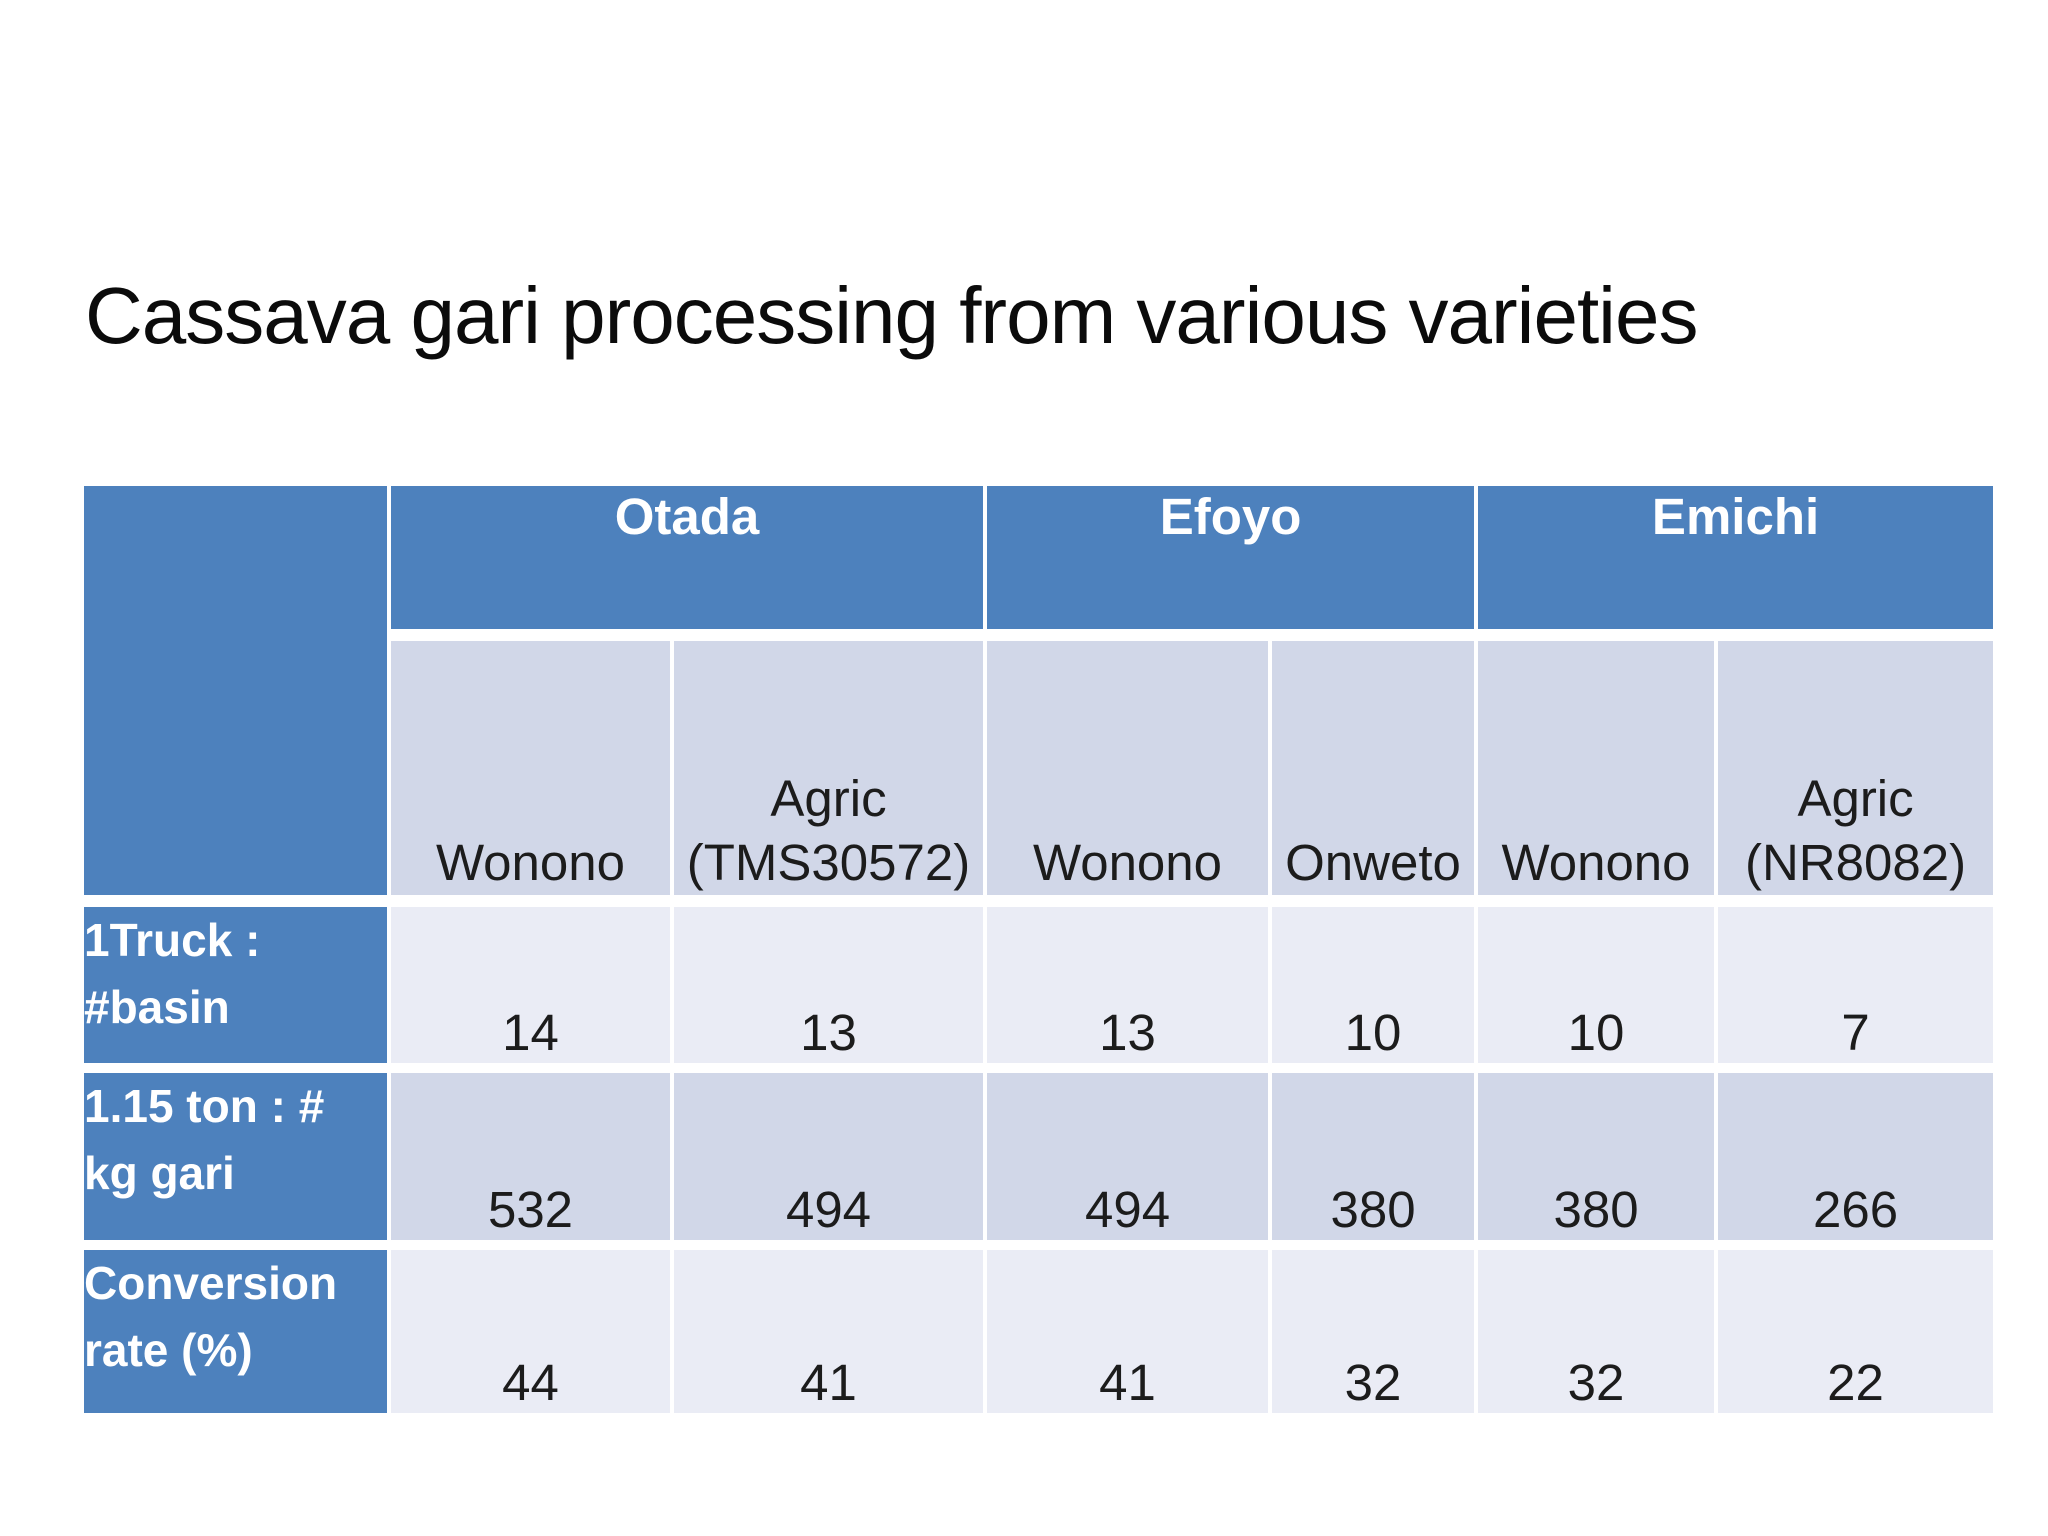  Describe the element at coordinates (237, 1331) in the screenshot. I see `row-label-conversion-rate: Conversion rate (%)` at that location.